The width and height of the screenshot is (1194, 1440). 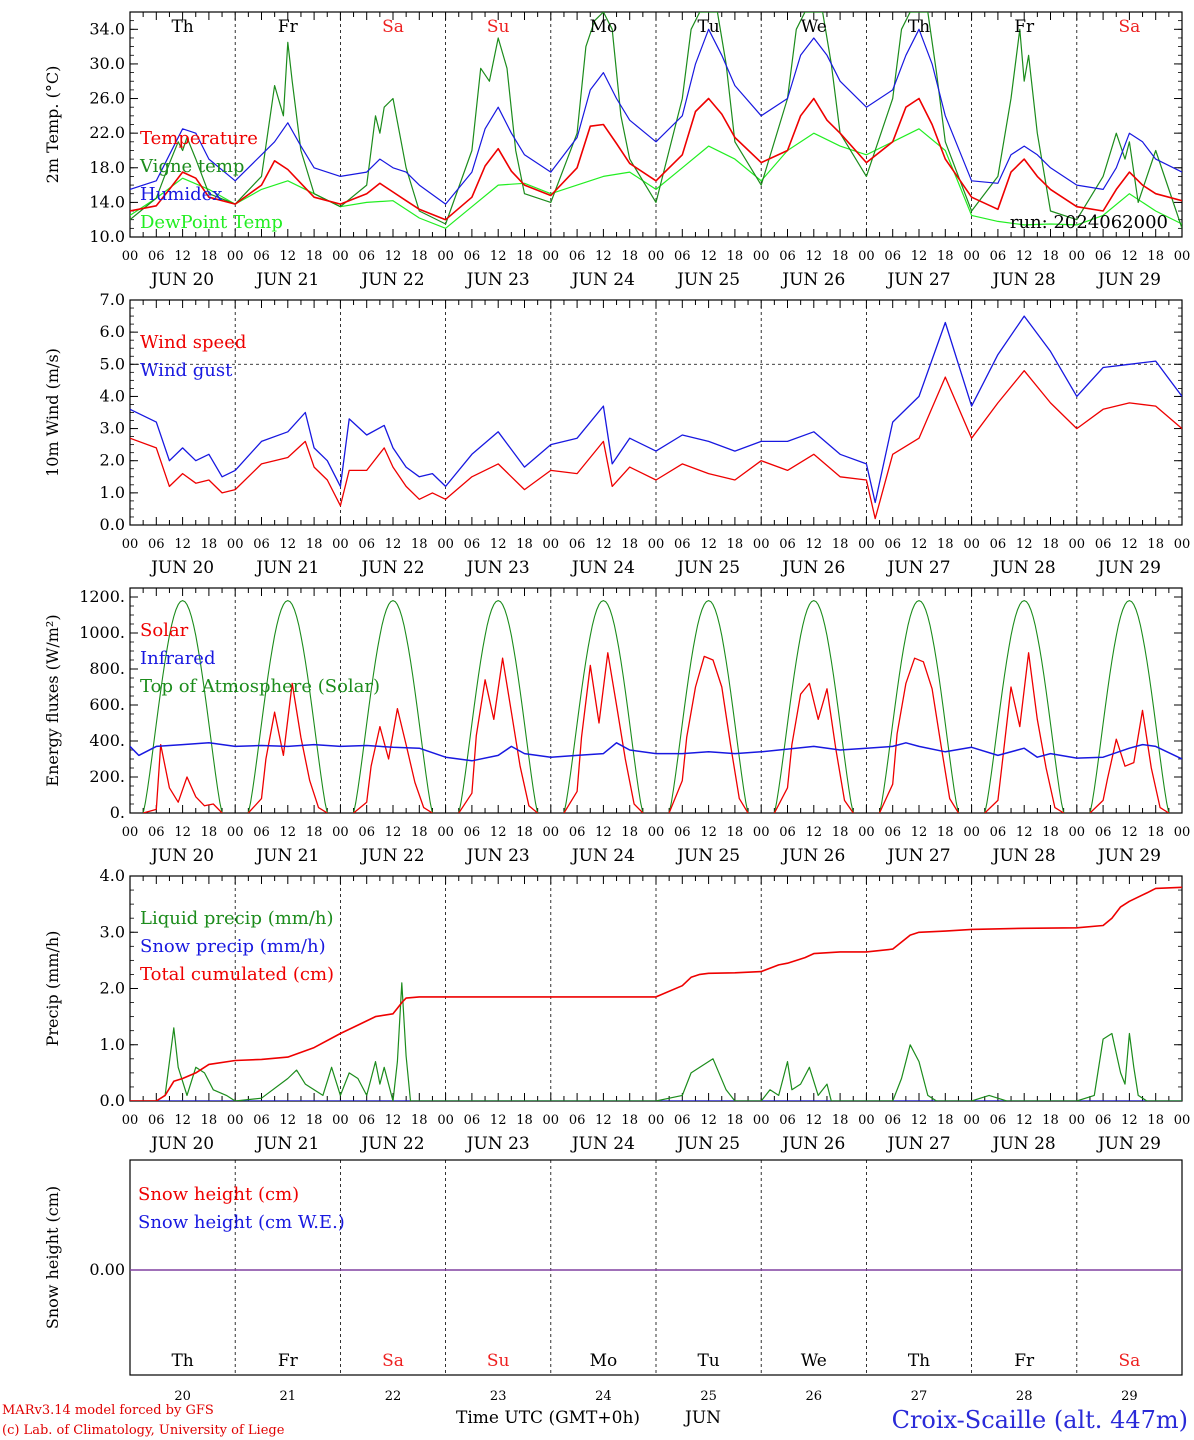 What do you see at coordinates (919, 1396) in the screenshot?
I see `day-number-label: 27` at bounding box center [919, 1396].